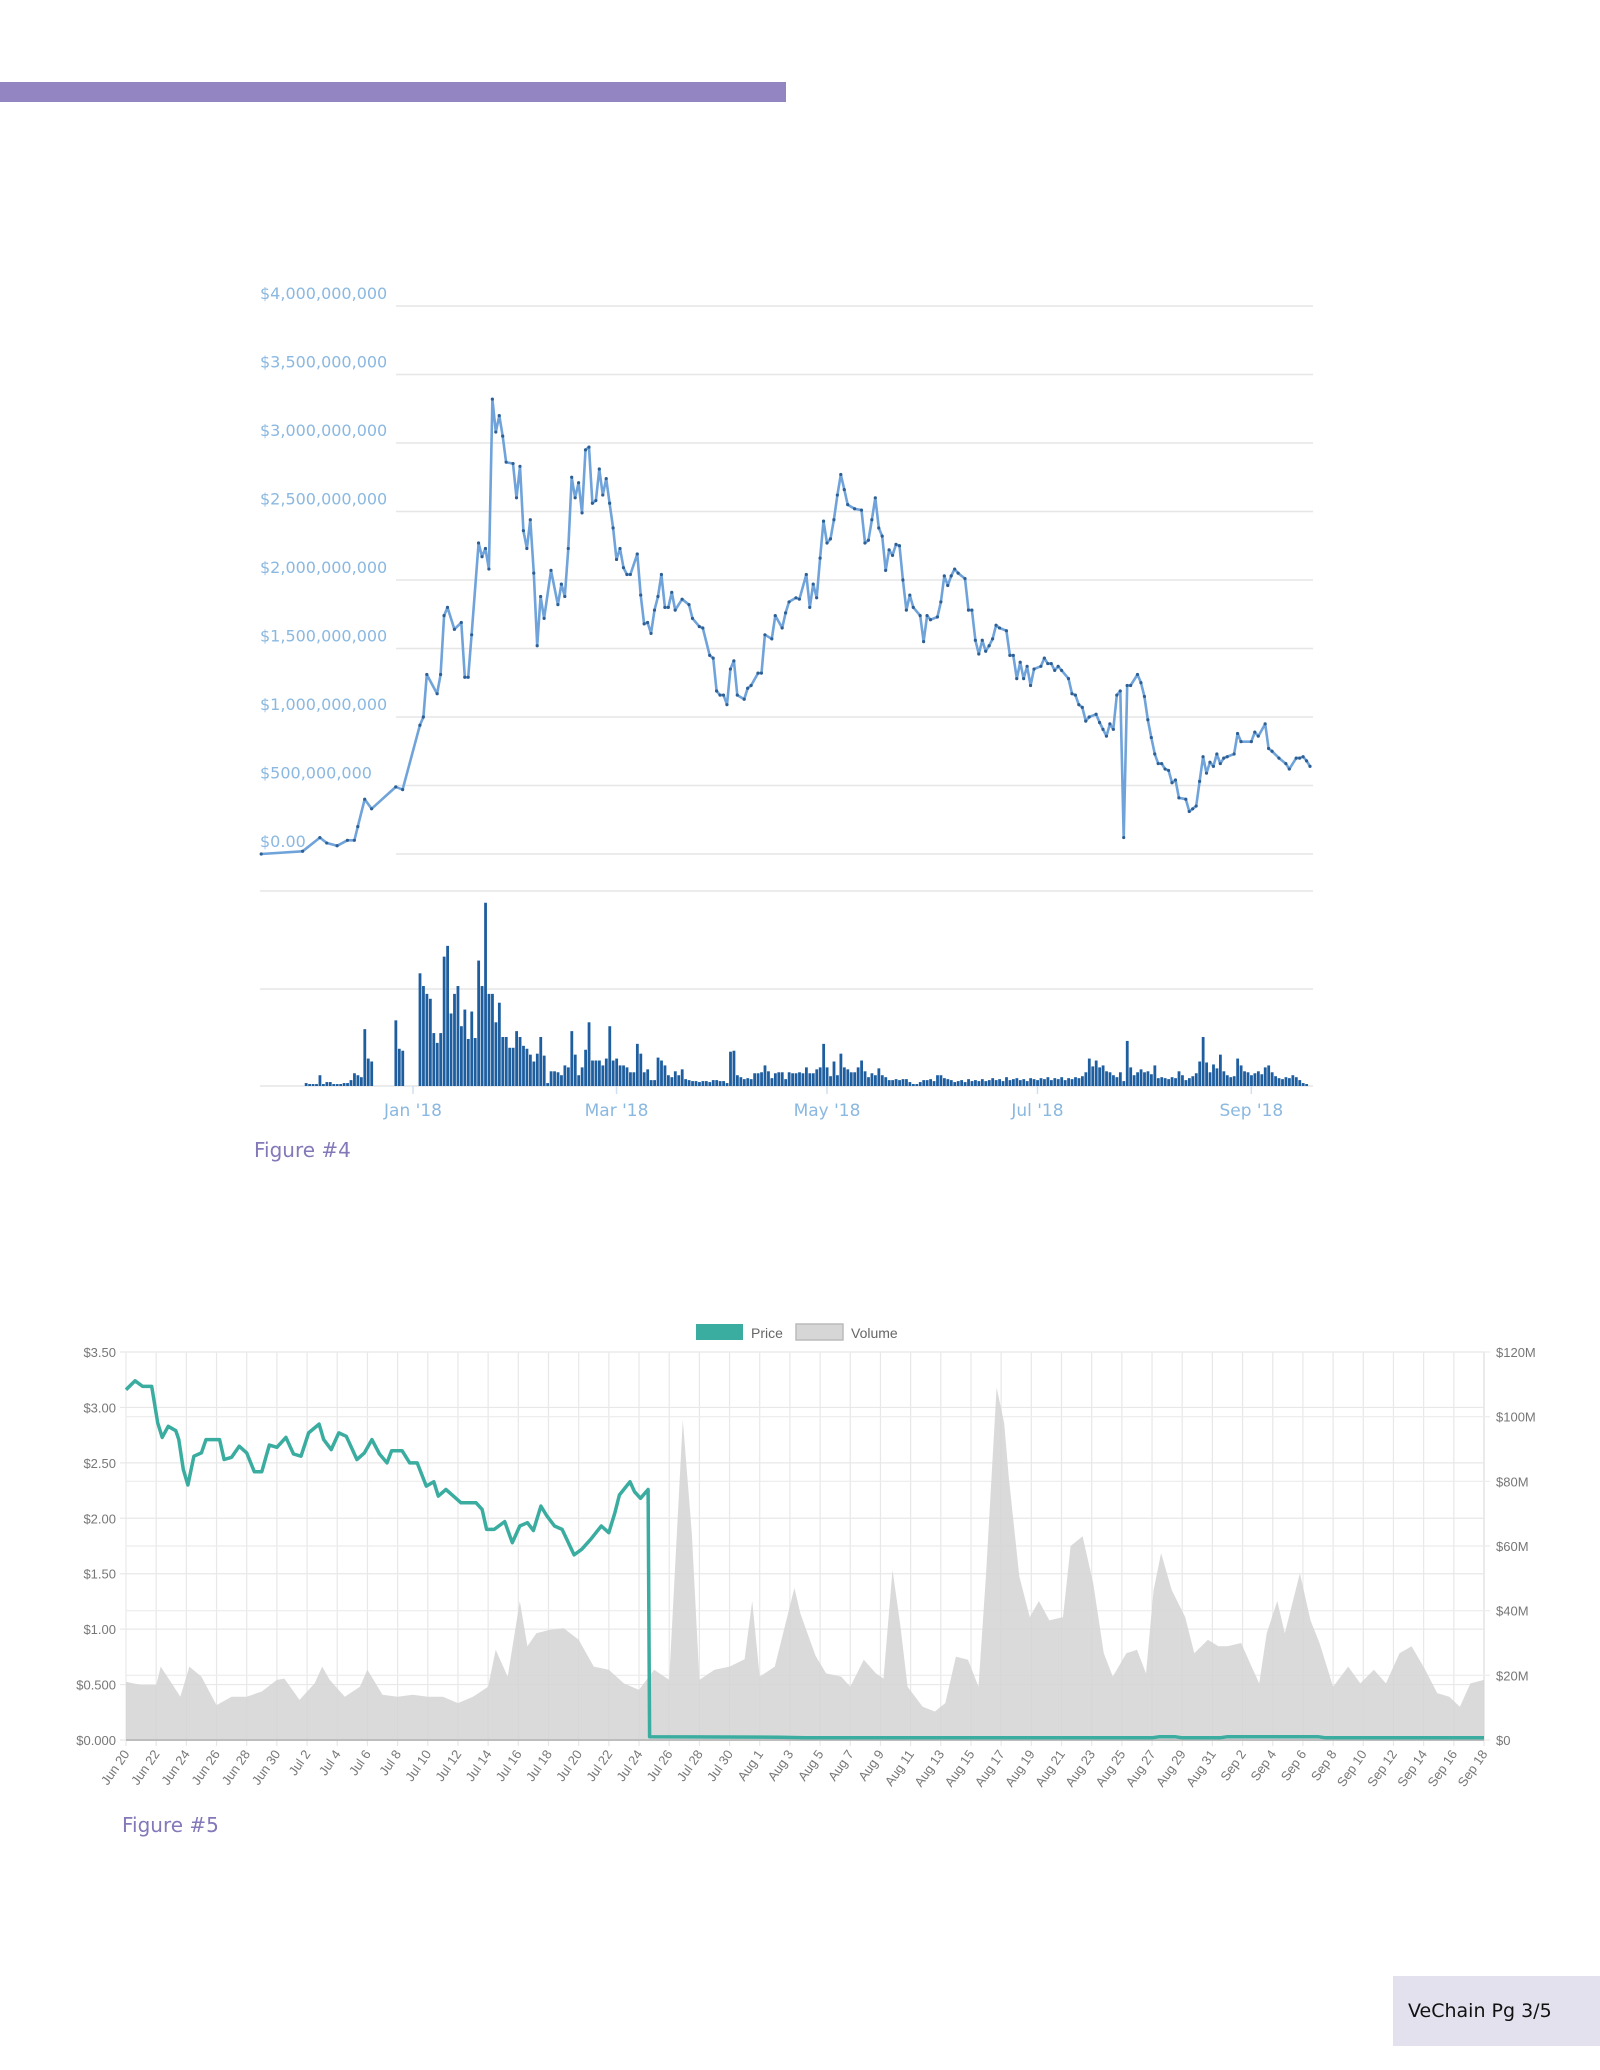 The width and height of the screenshot is (1600, 2070). Describe the element at coordinates (323, 567) in the screenshot. I see `y-tick-label: $2,000,000,000` at that location.